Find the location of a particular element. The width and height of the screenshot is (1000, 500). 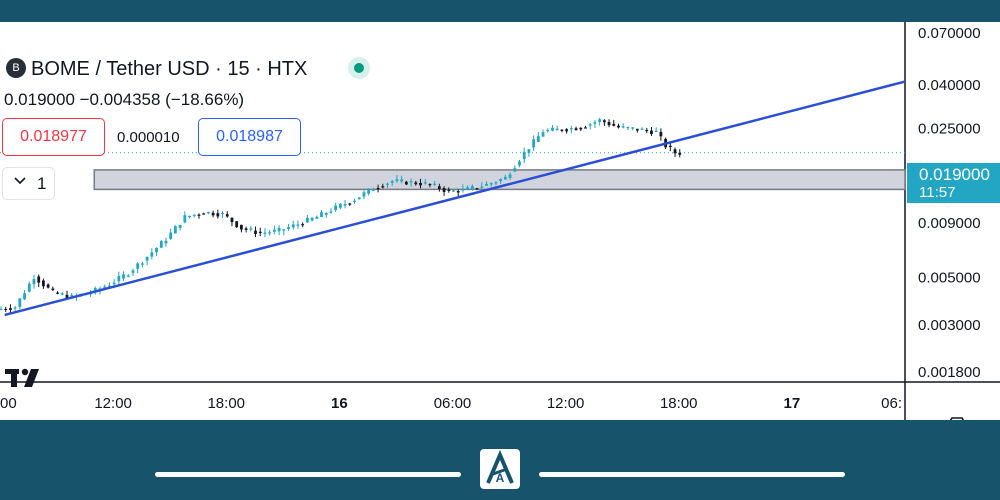

x-tick-label: 06: is located at coordinates (891, 403).